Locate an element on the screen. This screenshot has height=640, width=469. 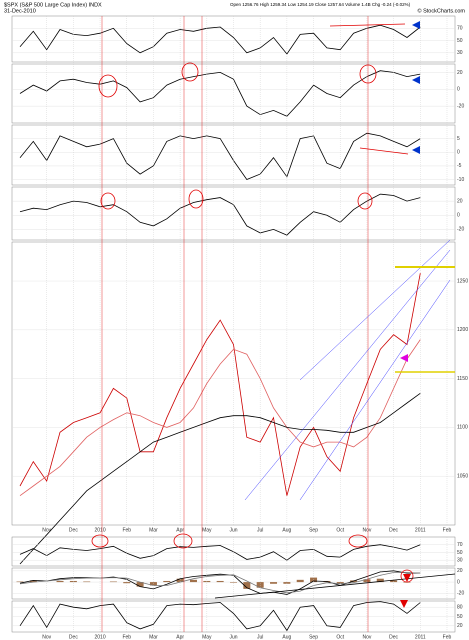
y-tick-label: 1100 is located at coordinates (462, 428).